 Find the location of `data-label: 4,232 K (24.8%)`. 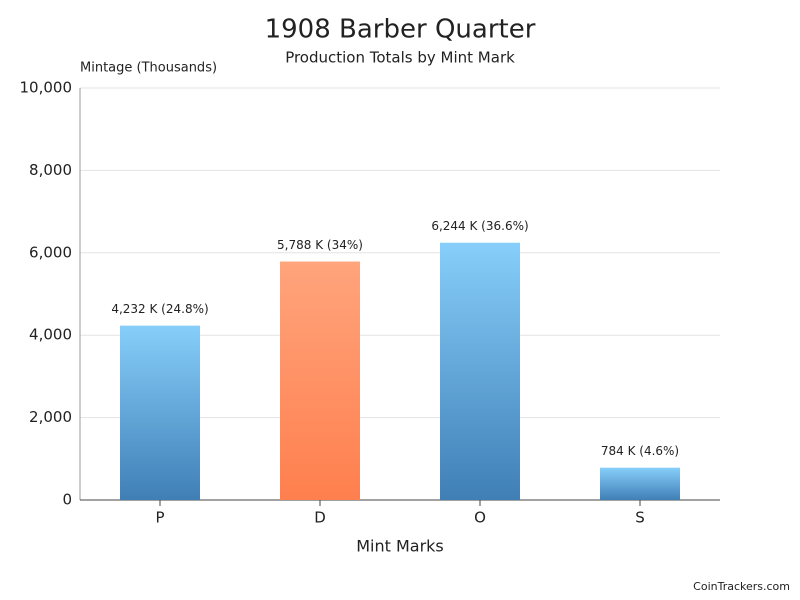

data-label: 4,232 K (24.8%) is located at coordinates (159, 309).